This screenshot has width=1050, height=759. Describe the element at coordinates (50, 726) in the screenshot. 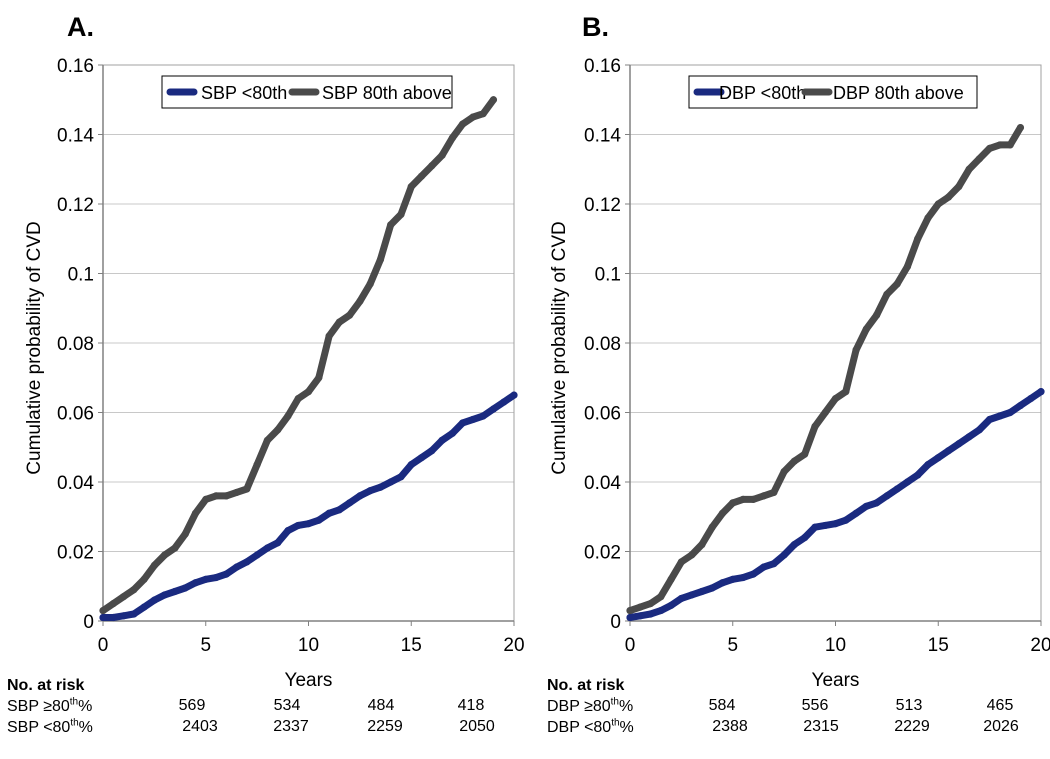

I see `risk-row-label: SBP <80th%` at that location.